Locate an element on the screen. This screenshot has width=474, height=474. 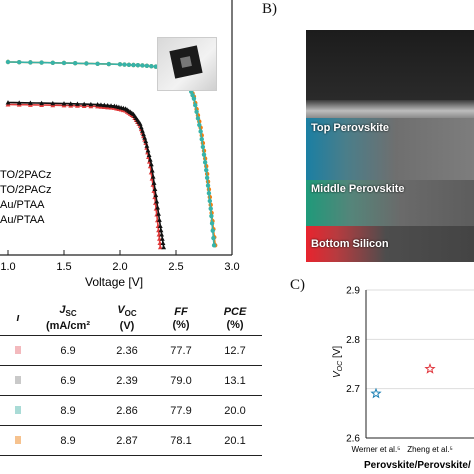
jv-x-tick-label: 1.5 is located at coordinates (63, 267).